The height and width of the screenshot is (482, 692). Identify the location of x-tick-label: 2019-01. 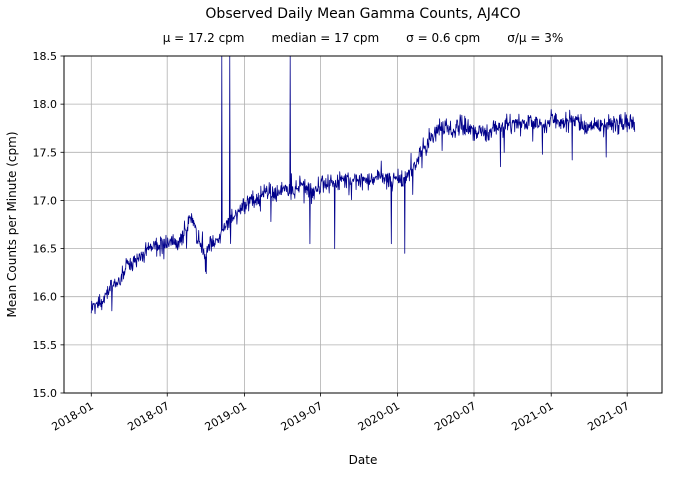
(226, 416).